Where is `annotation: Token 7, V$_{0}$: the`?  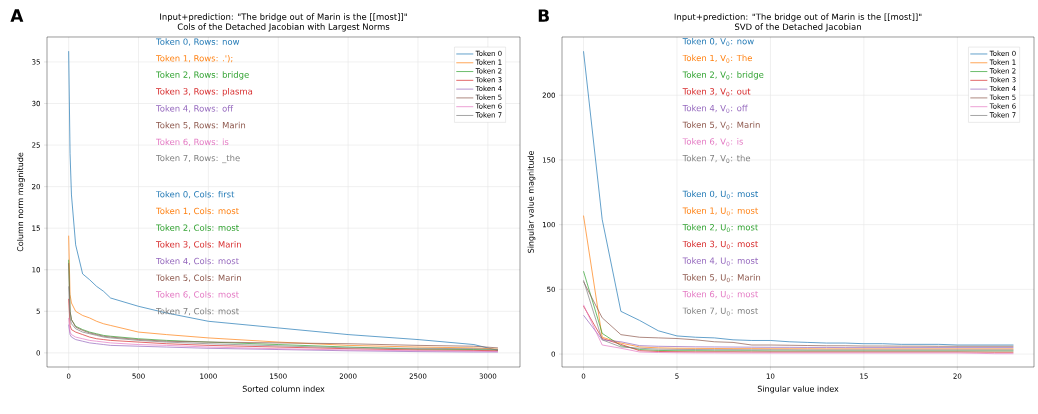
annotation: Token 7, V$_{0}$: the is located at coordinates (716, 158).